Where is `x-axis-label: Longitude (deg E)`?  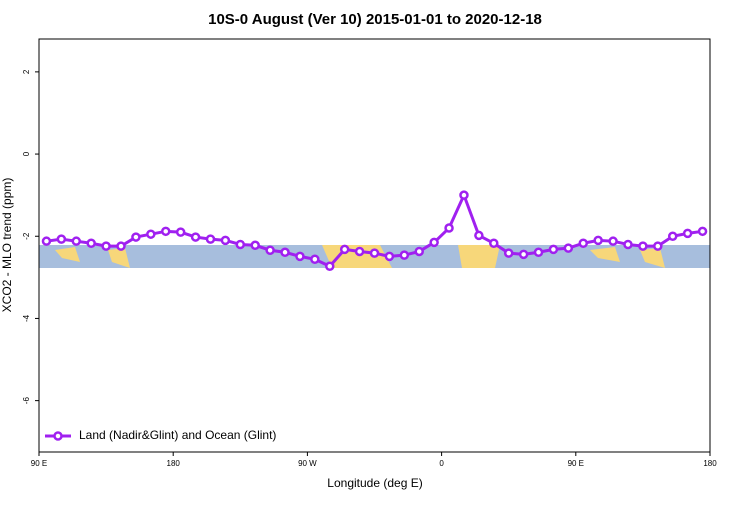 x-axis-label: Longitude (deg E) is located at coordinates (374, 483).